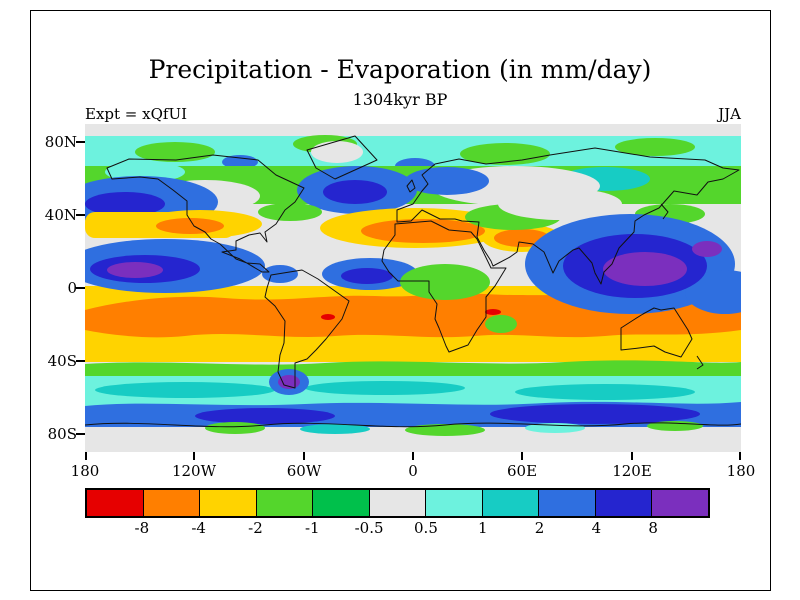 The image size is (800, 600). What do you see at coordinates (426, 528) in the screenshot?
I see `legend-label: 0.5` at bounding box center [426, 528].